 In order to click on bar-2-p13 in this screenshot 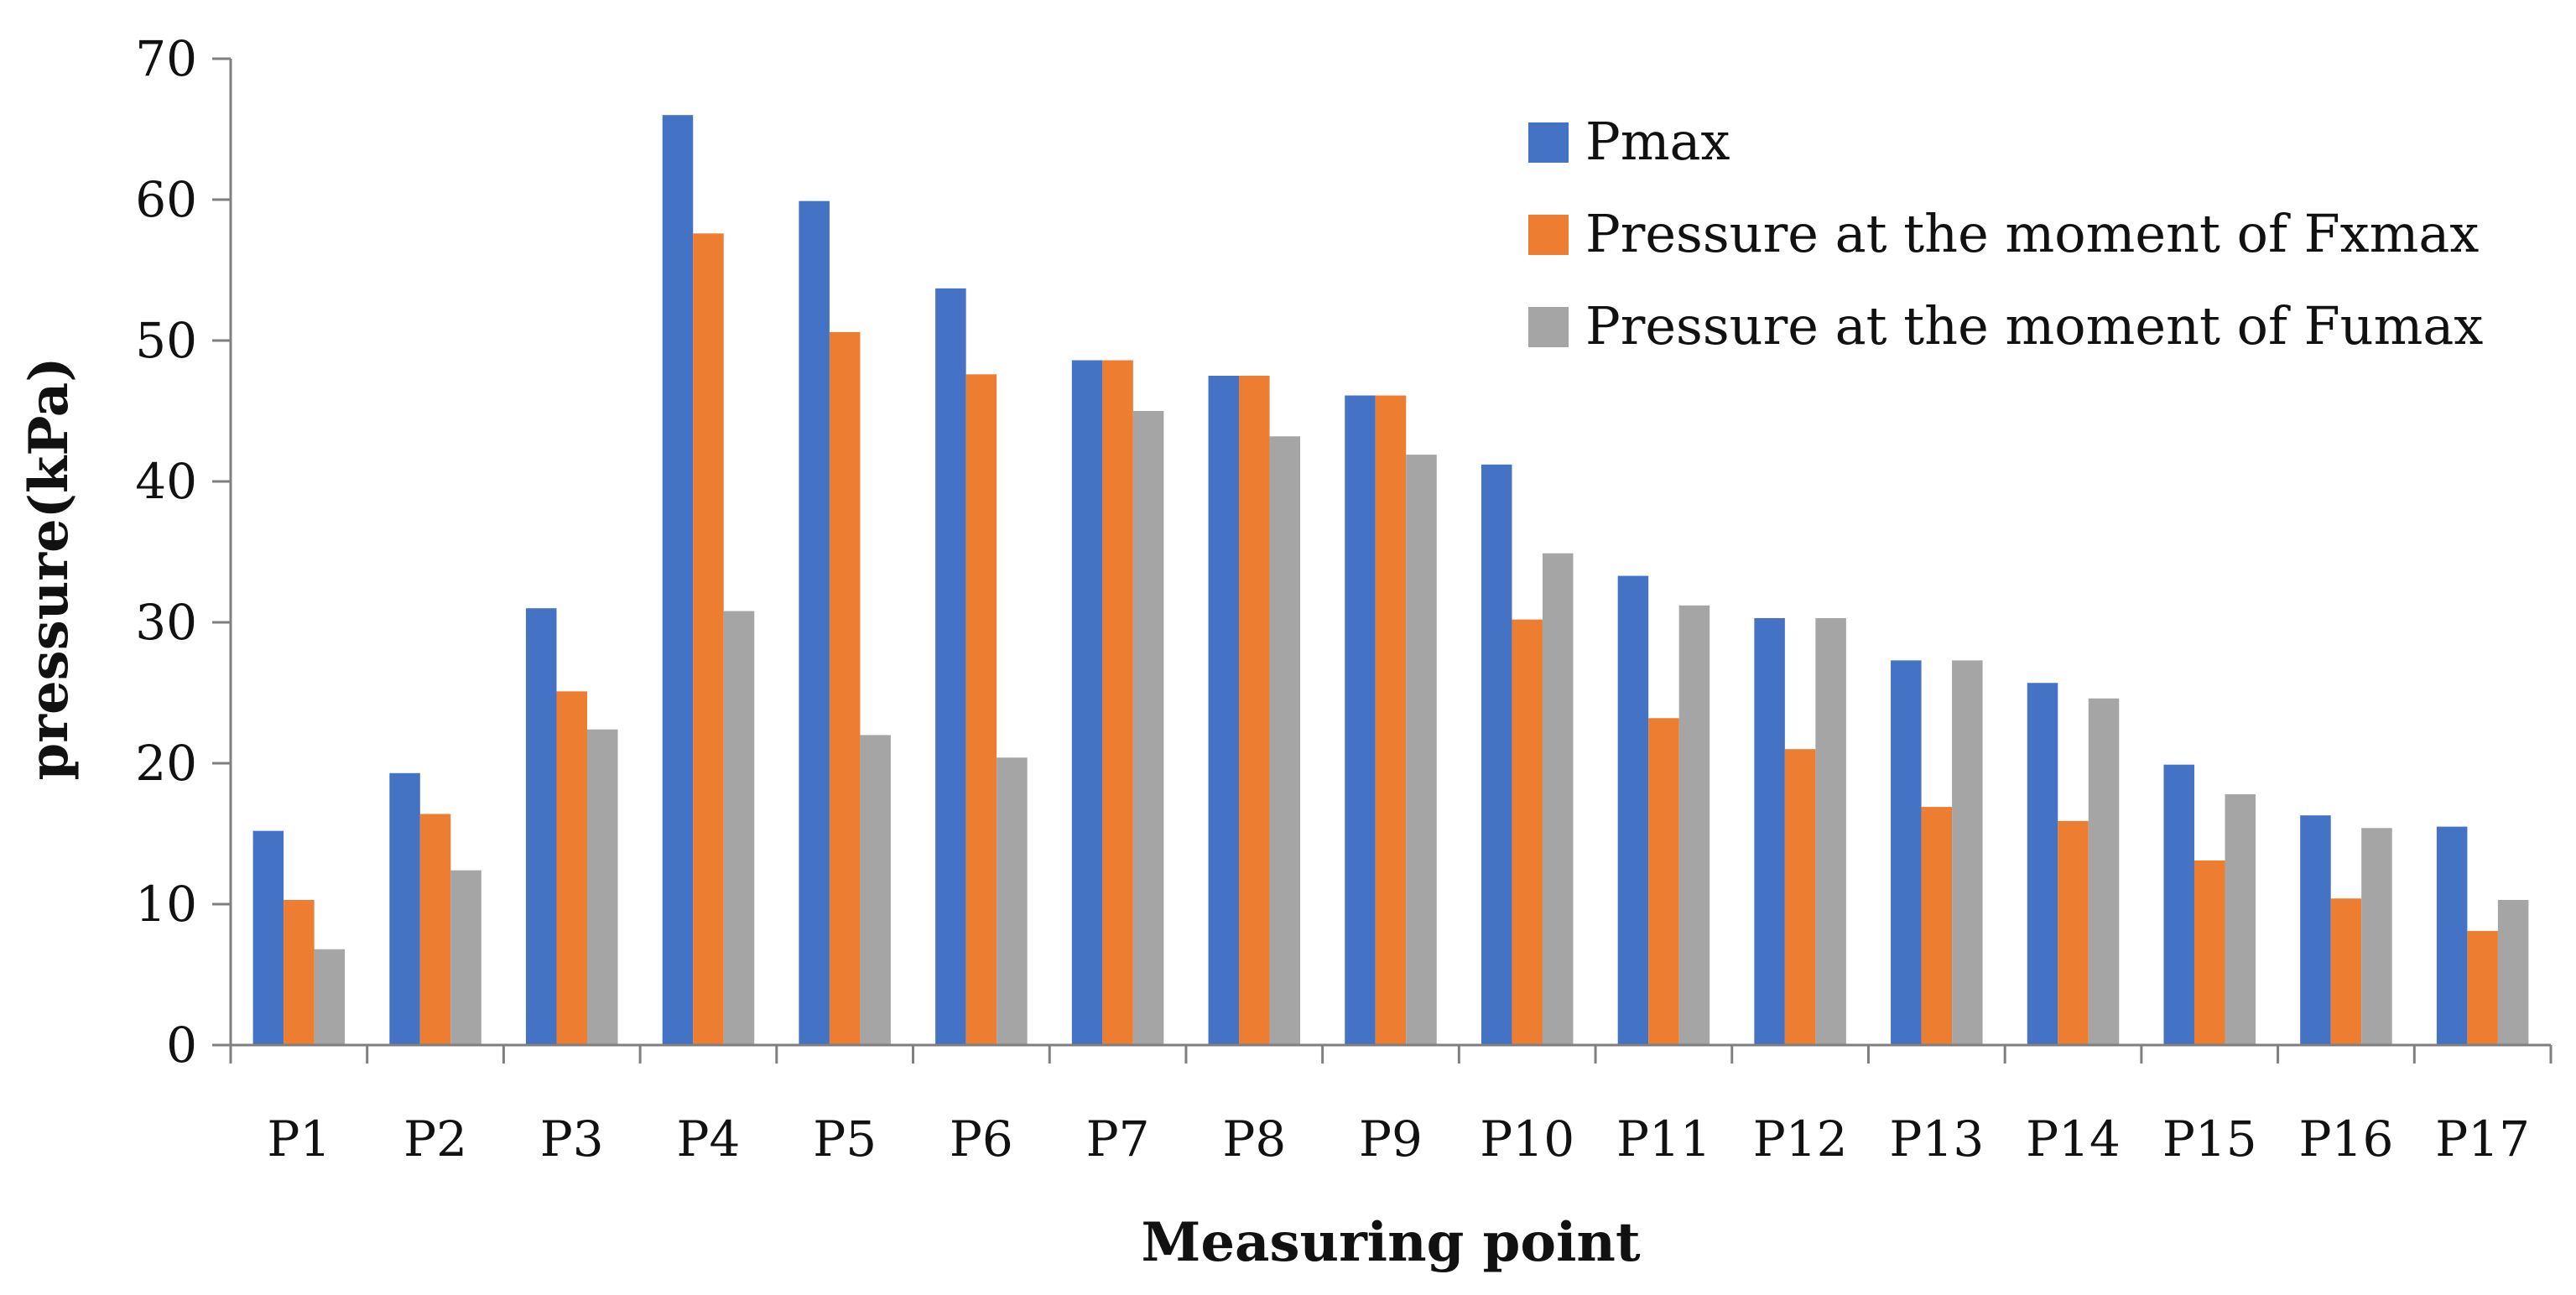, I will do `click(1937, 926)`.